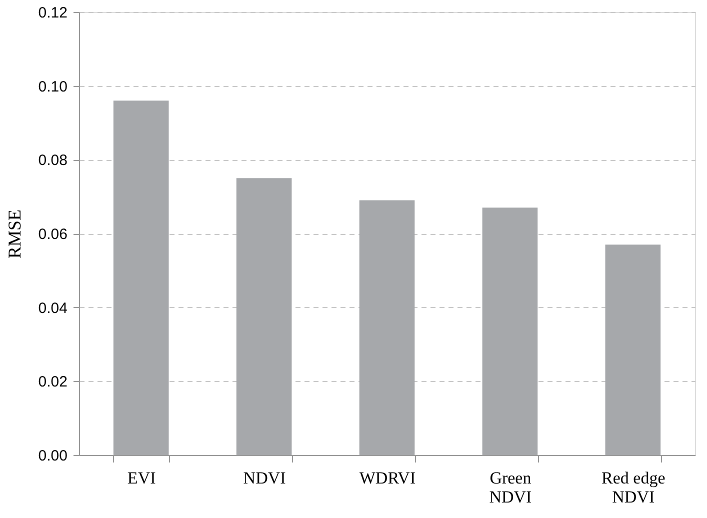  What do you see at coordinates (53, 308) in the screenshot?
I see `y-tick-label: 0.04` at bounding box center [53, 308].